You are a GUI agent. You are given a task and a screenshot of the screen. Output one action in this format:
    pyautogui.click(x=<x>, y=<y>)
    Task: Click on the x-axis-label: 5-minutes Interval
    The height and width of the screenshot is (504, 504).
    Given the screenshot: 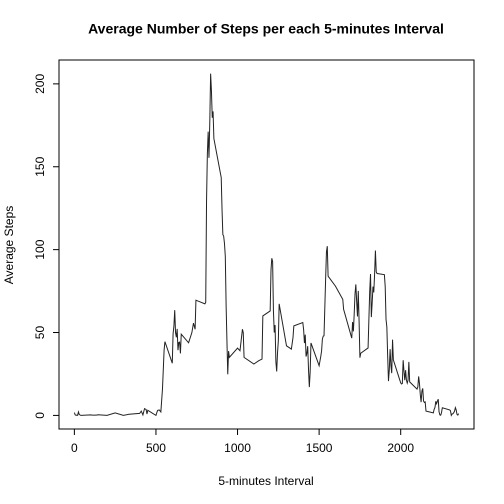 What is the action you would take?
    pyautogui.click(x=265, y=481)
    